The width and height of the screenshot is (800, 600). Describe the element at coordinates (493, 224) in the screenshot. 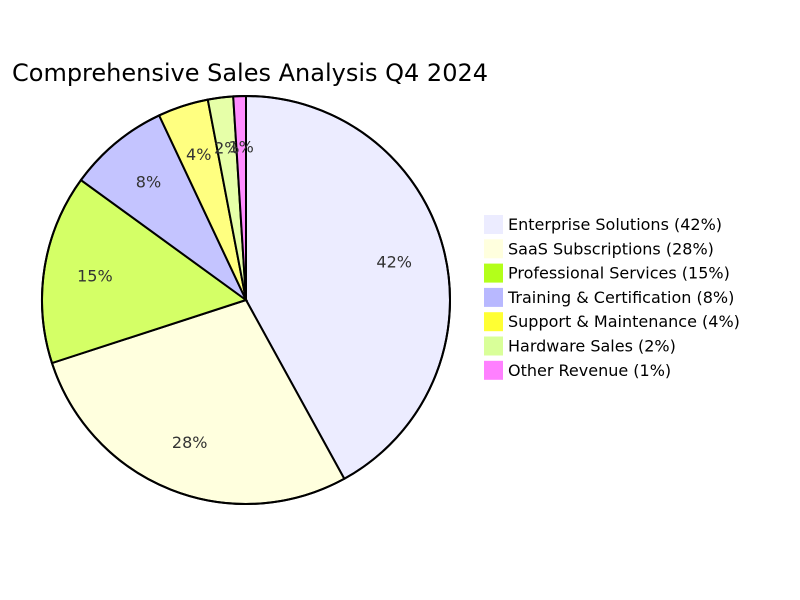

I see `legend-swatch-enterprise-solutions` at that location.